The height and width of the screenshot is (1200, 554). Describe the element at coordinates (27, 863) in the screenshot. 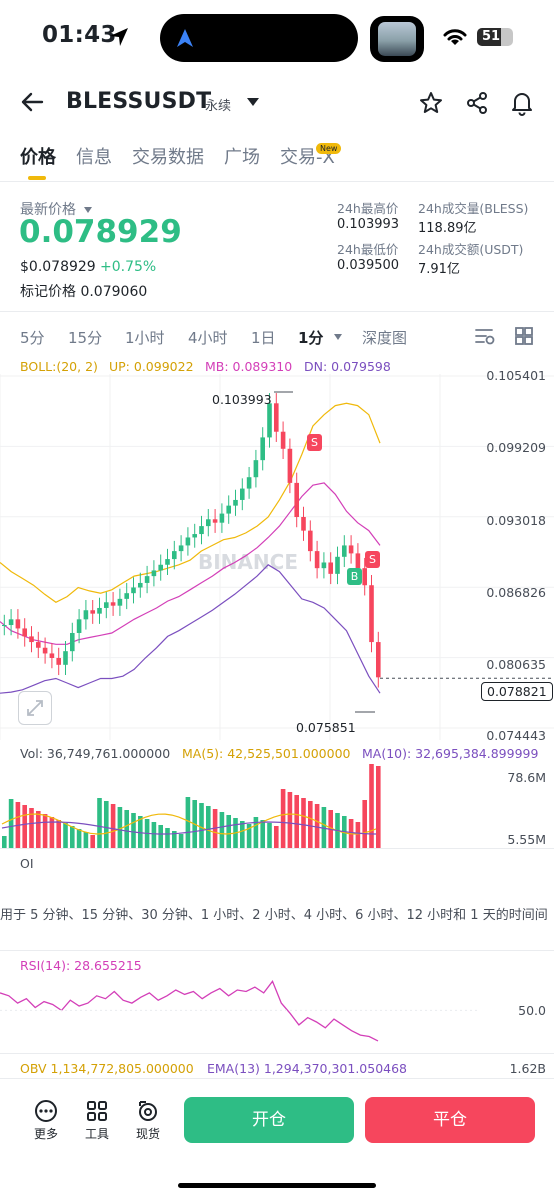

I see `oi-label: OI` at that location.